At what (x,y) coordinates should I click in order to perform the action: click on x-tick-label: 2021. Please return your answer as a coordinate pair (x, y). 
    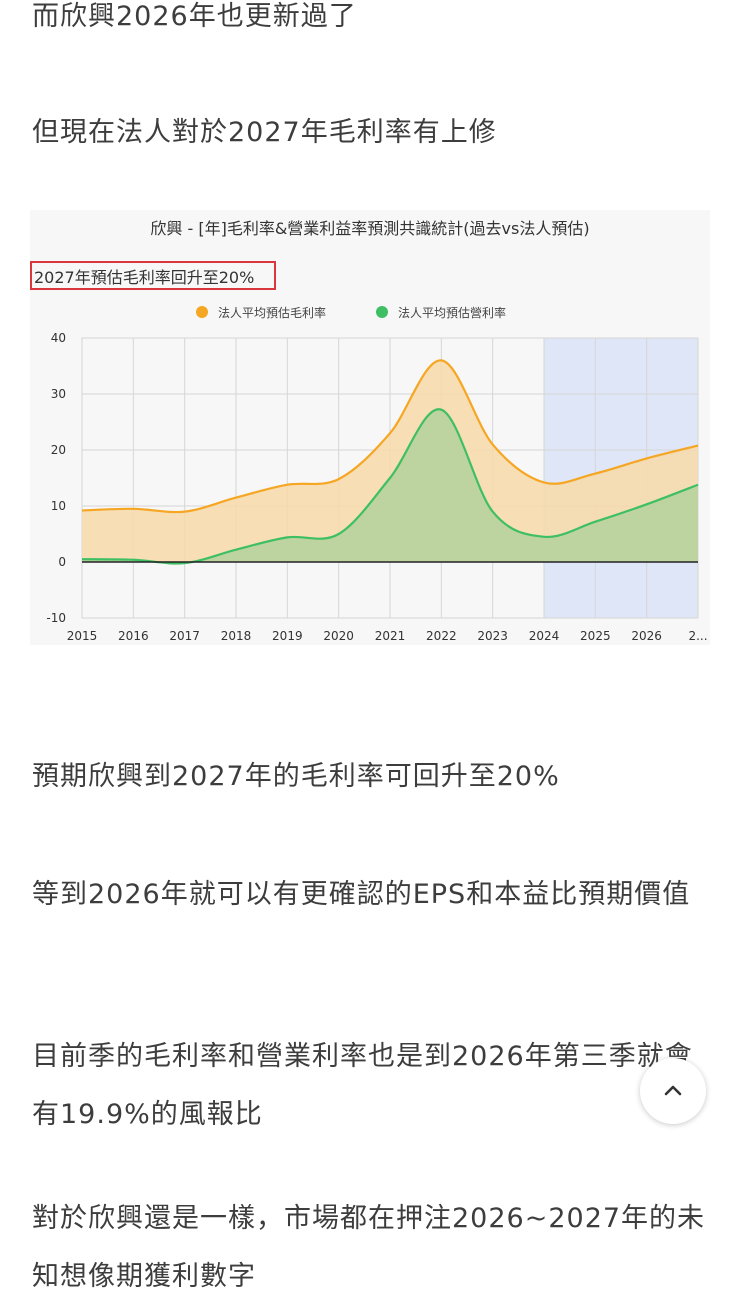
    Looking at the image, I should click on (390, 636).